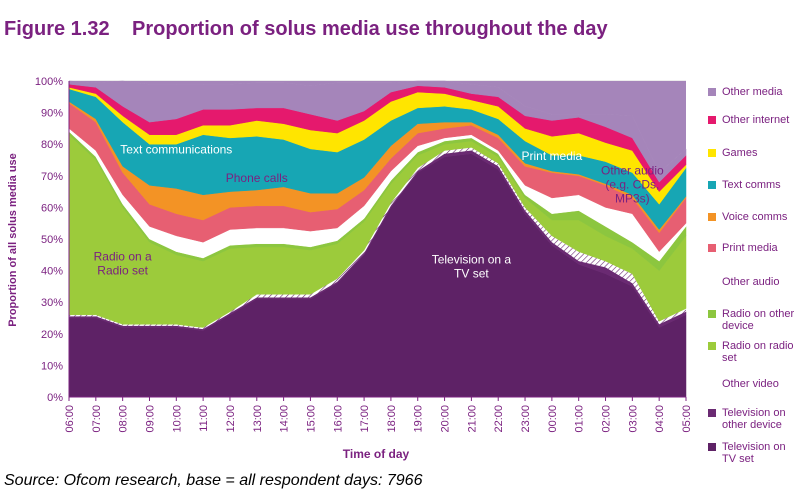 The image size is (800, 498). Describe the element at coordinates (632, 184) in the screenshot. I see `annotation-other-audio: Other audio (e.g. CDs, MP3s)` at that location.